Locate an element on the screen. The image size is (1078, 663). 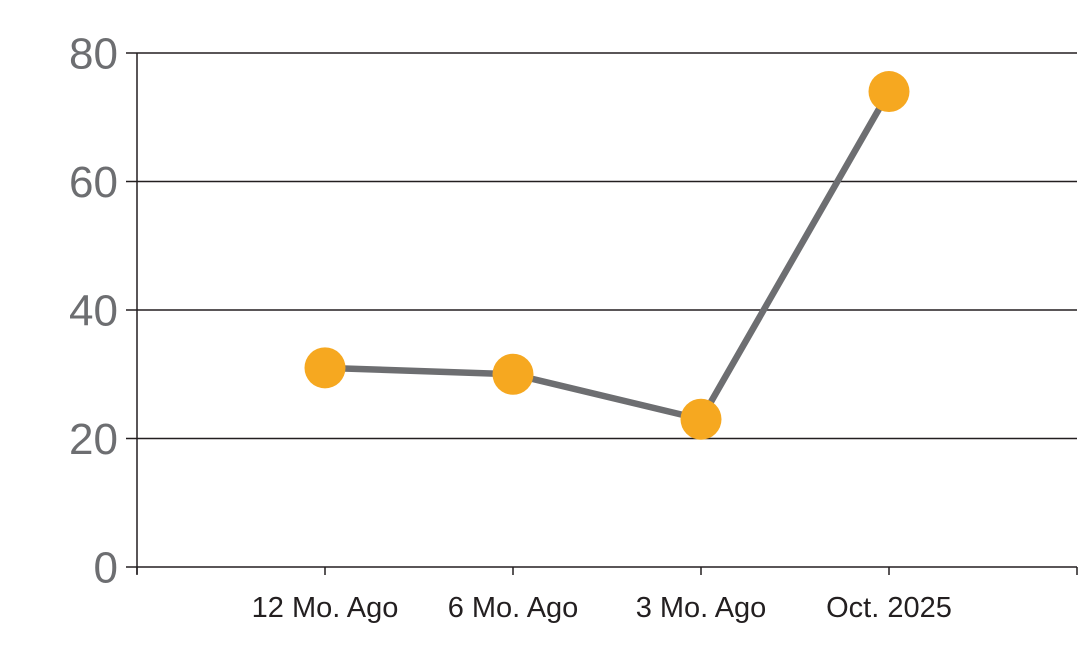
x-tick-label: 3 Mo. Ago is located at coordinates (701, 608).